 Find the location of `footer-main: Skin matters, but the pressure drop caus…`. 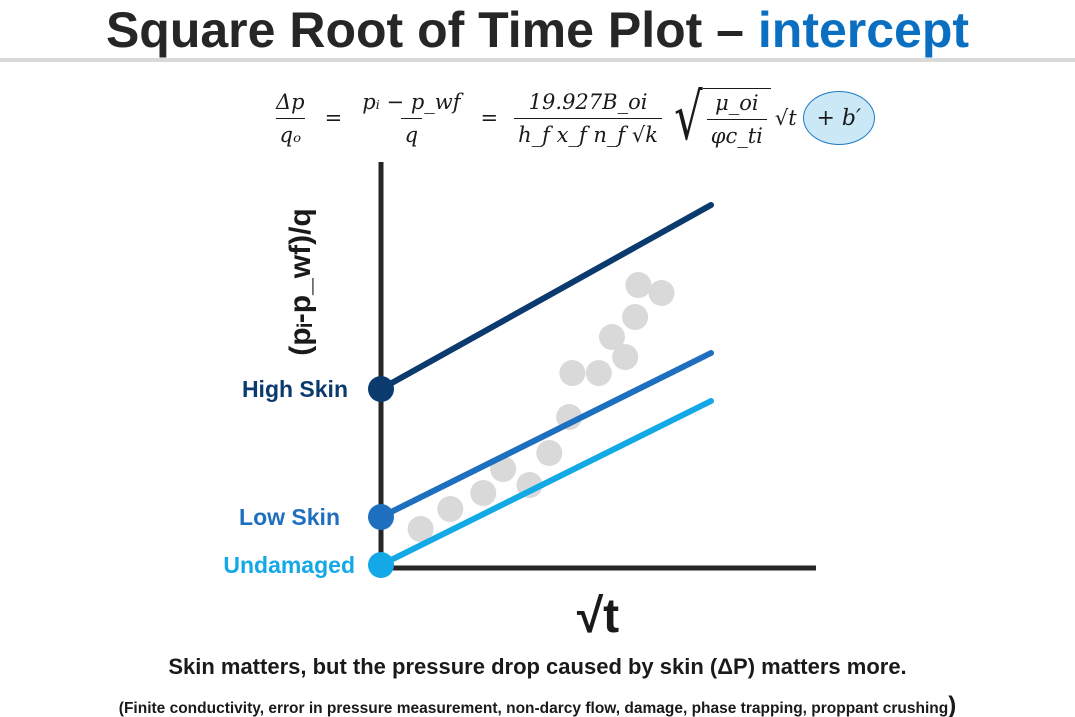

footer-main: Skin matters, but the pressure drop caus… is located at coordinates (537, 666).